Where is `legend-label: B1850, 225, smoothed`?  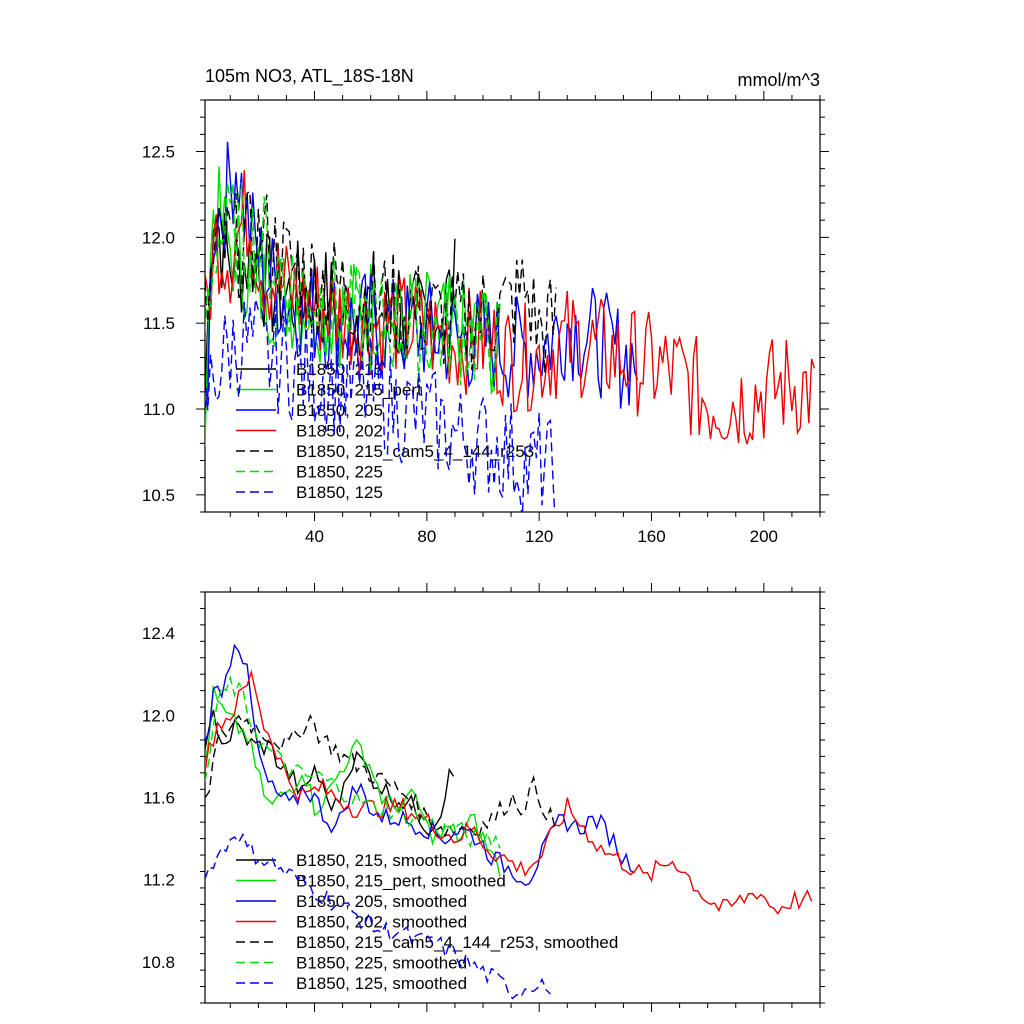 legend-label: B1850, 225, smoothed is located at coordinates (381, 963).